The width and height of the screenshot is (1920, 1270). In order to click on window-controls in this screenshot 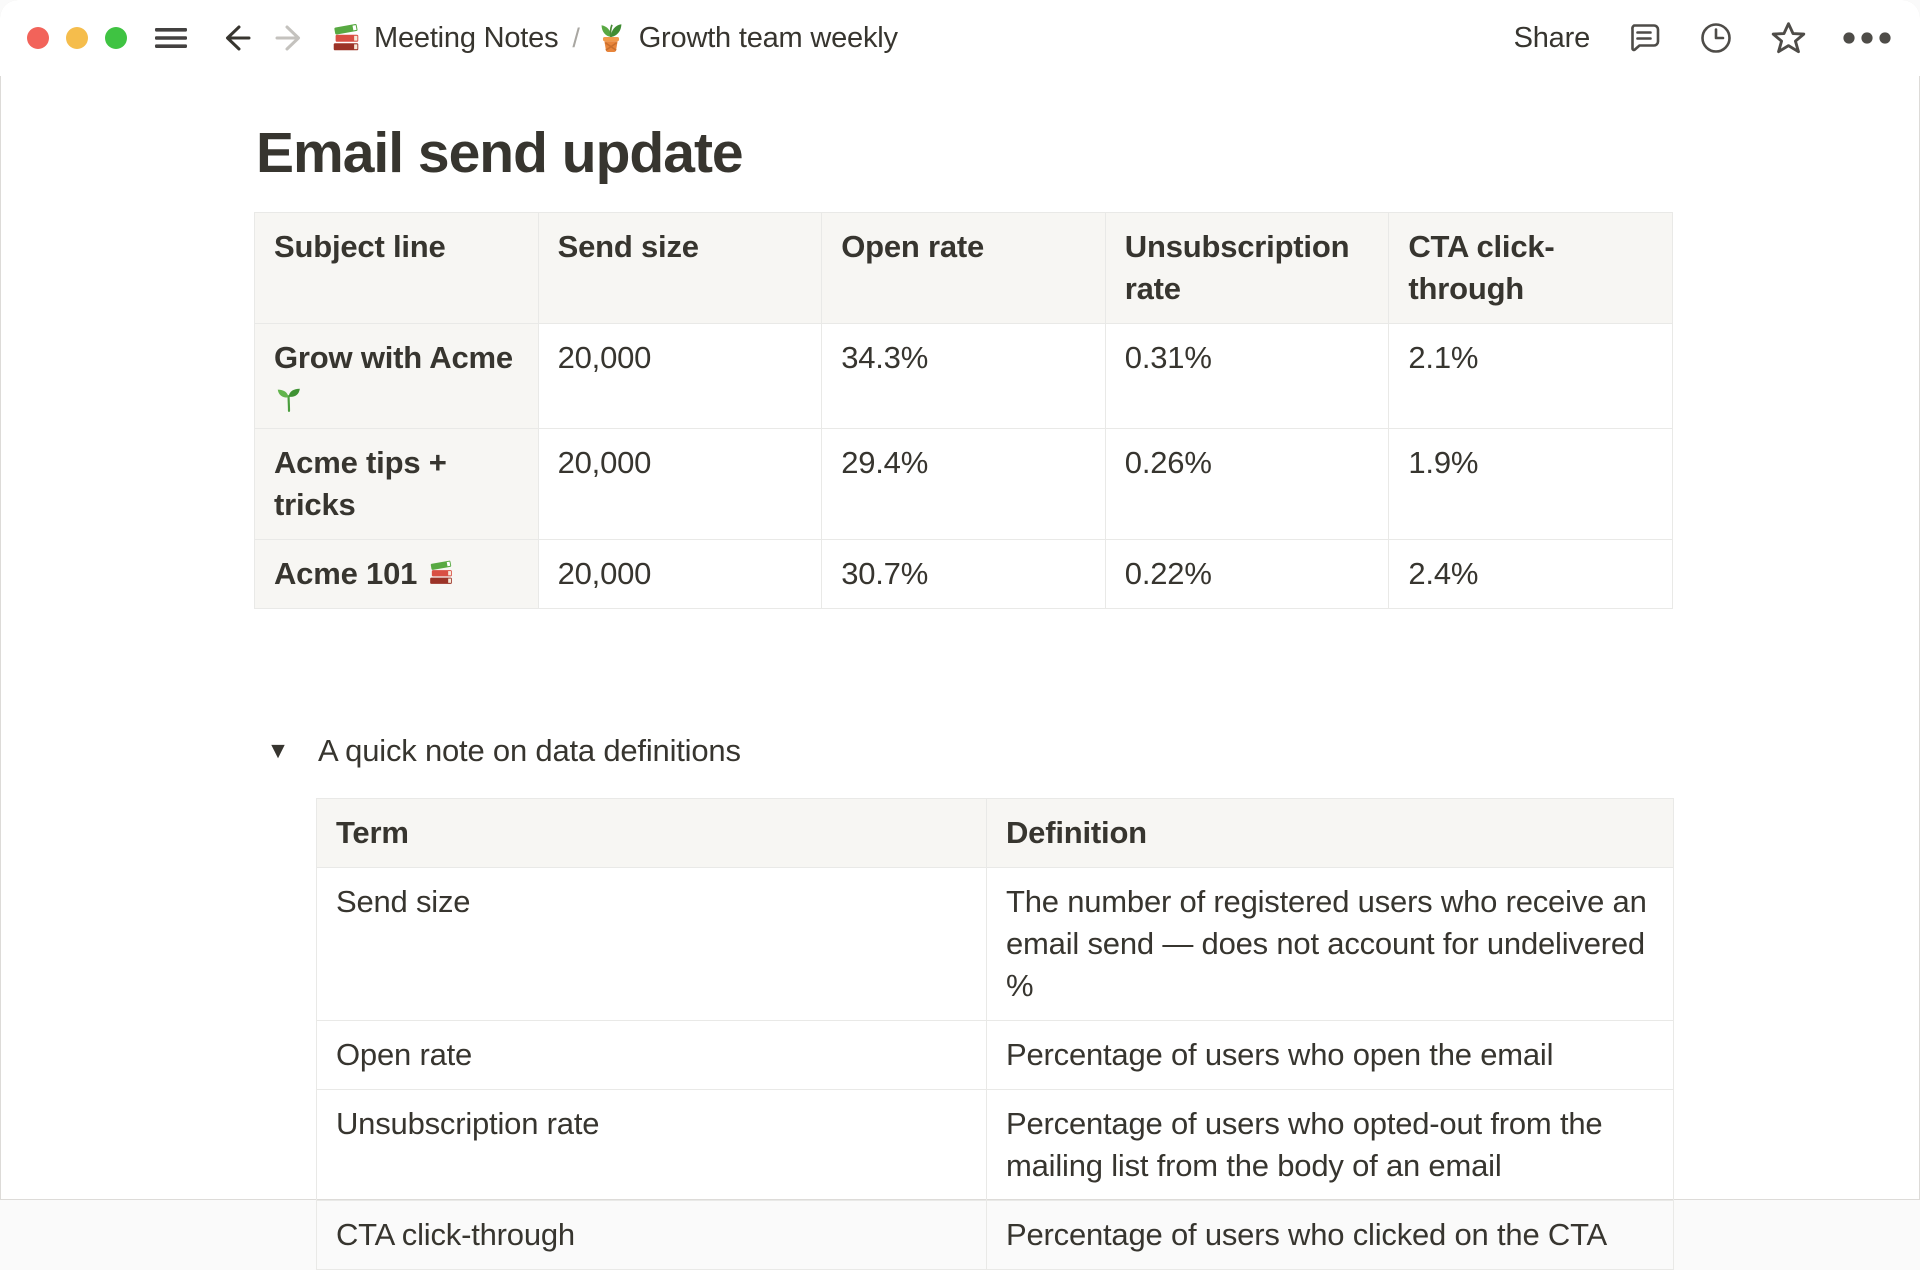, I will do `click(77, 38)`.